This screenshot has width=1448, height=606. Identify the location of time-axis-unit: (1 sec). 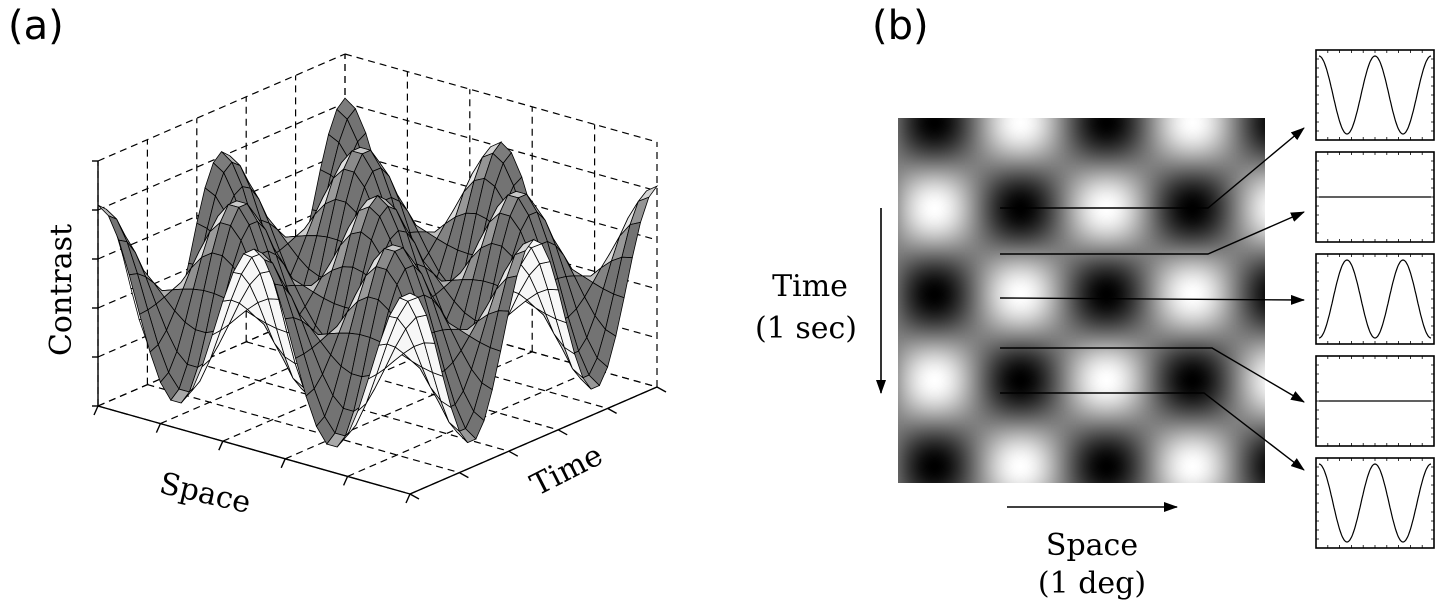
(806, 328).